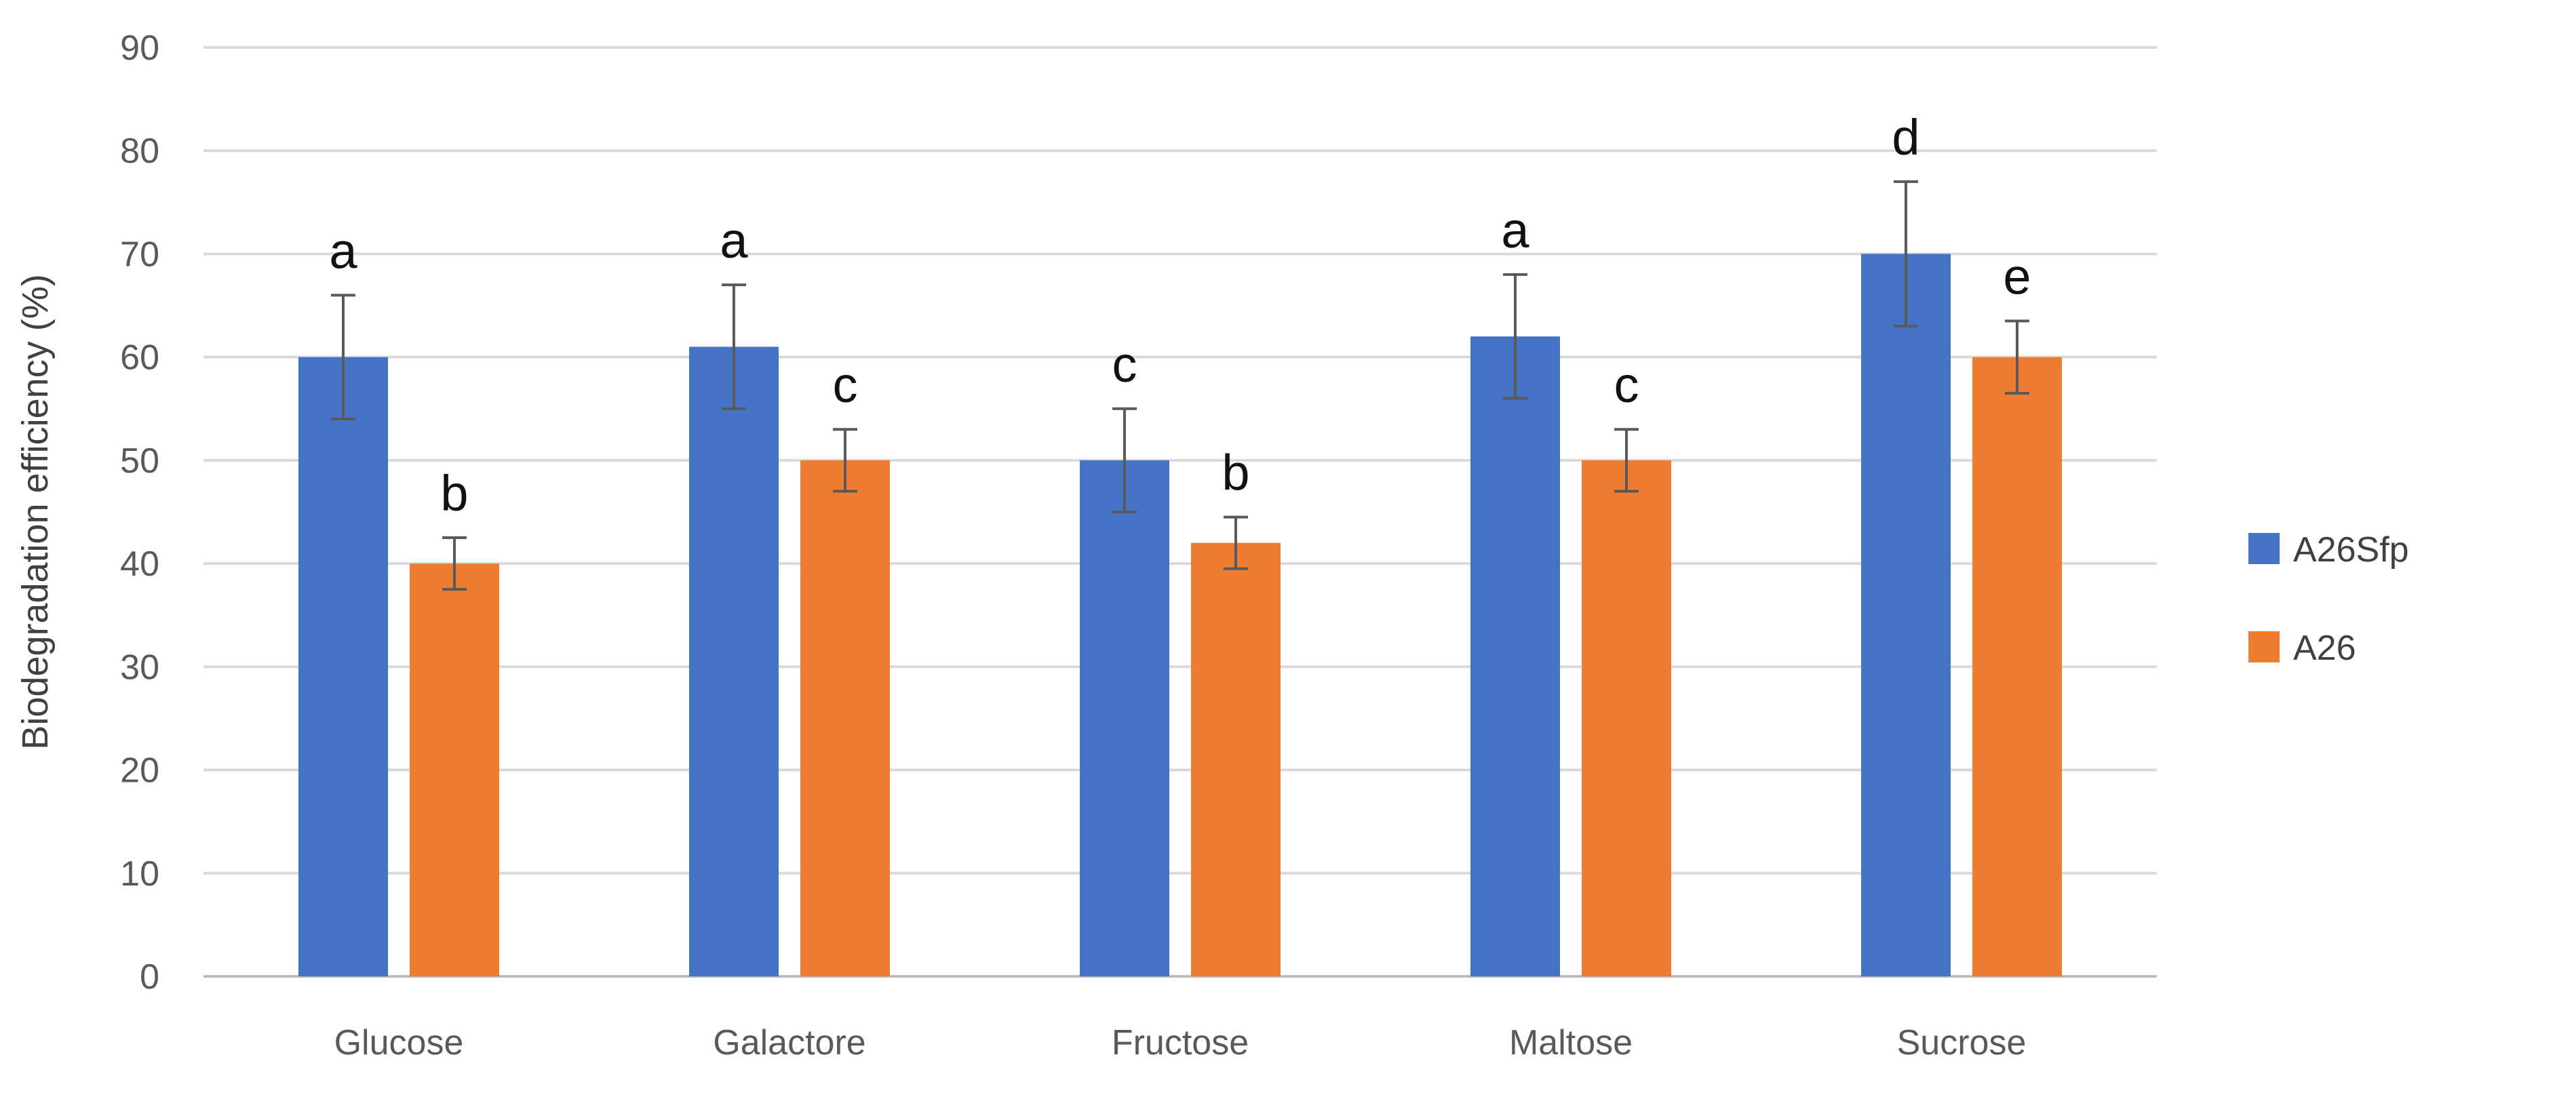 Image resolution: width=2576 pixels, height=1093 pixels. I want to click on x-tick-label: Galactore, so click(789, 1042).